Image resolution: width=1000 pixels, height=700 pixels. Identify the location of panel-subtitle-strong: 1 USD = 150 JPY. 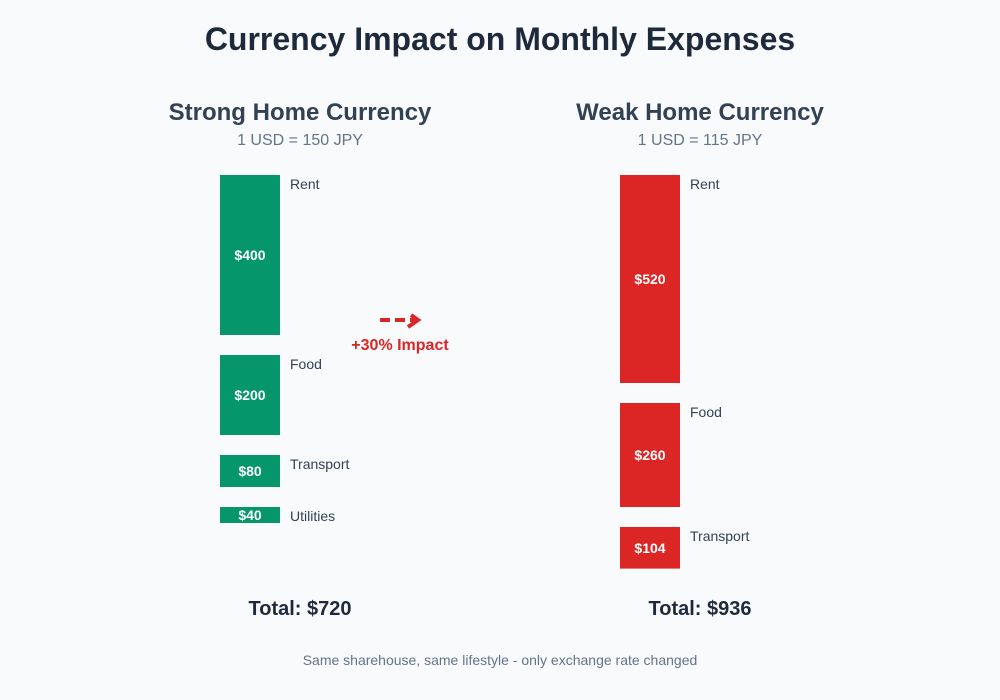
(300, 140).